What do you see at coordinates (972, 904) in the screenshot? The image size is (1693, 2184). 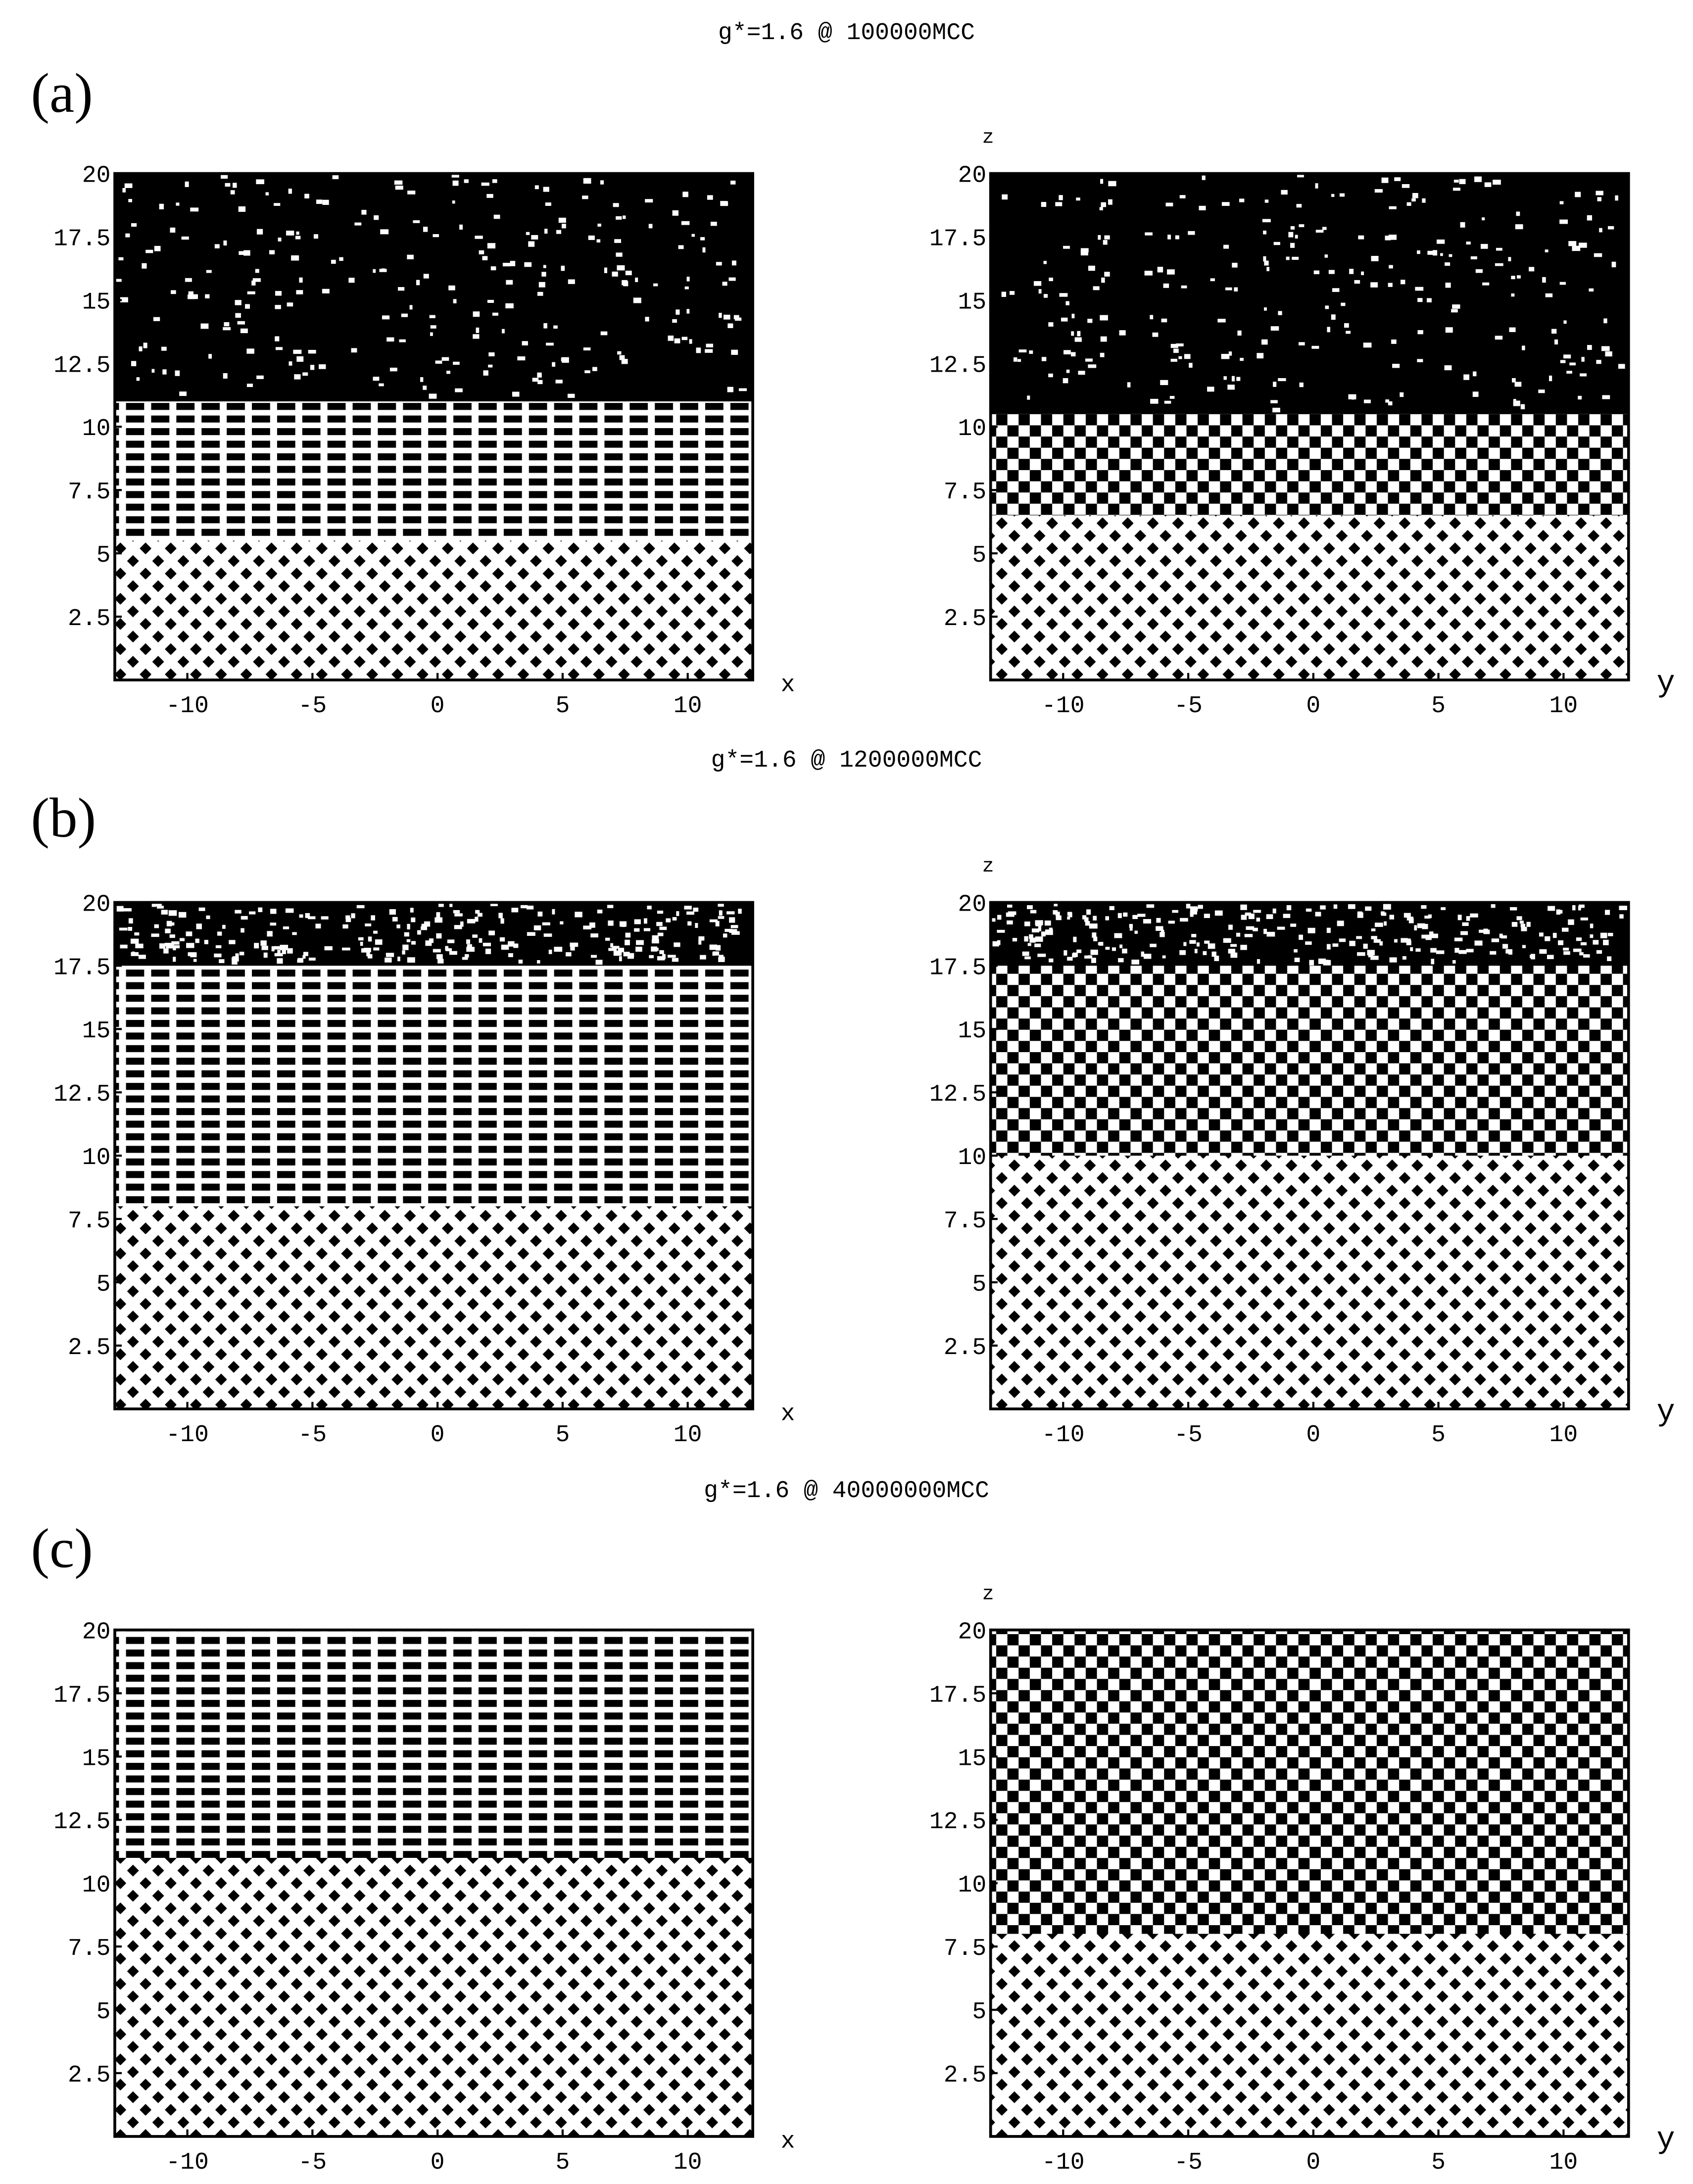 I see `z-tick-label: 20` at bounding box center [972, 904].